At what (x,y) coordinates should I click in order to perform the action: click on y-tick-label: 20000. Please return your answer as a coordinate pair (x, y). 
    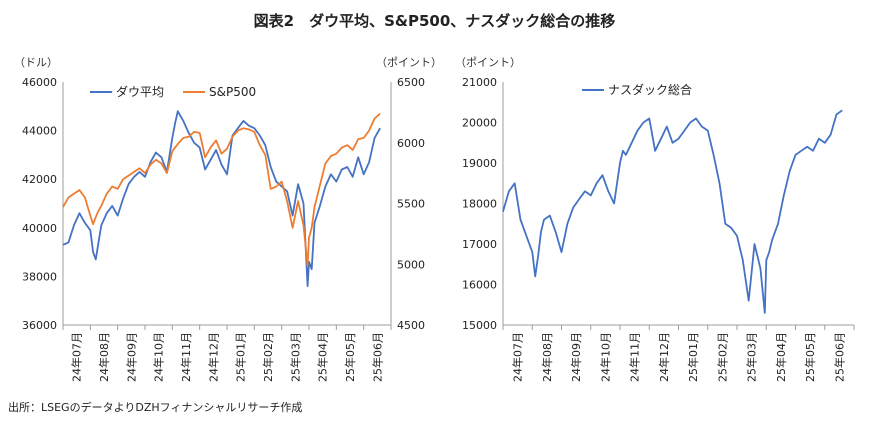
    Looking at the image, I should click on (479, 123).